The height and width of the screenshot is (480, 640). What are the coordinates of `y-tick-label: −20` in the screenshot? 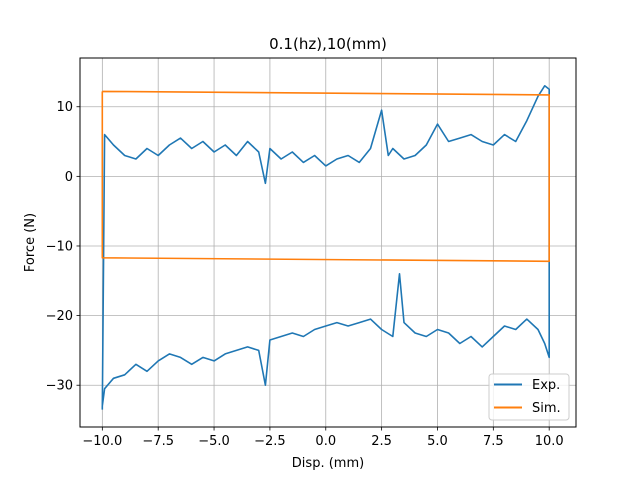 It's located at (59, 316).